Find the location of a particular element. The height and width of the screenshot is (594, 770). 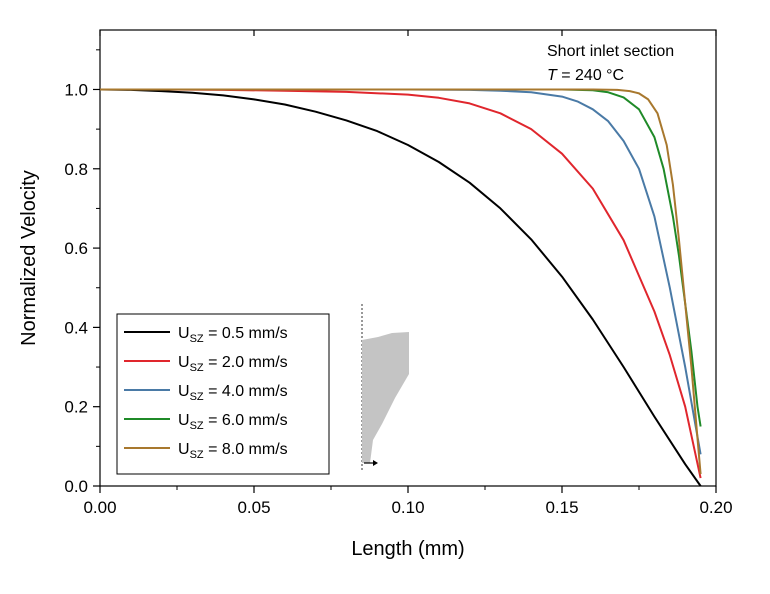

x-tick-label: 0.15 is located at coordinates (561, 507).